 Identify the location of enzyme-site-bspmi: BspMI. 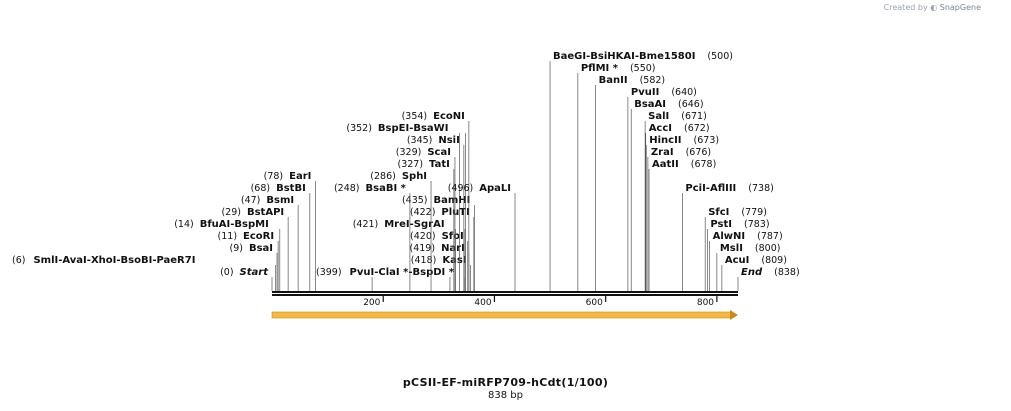
(251, 224).